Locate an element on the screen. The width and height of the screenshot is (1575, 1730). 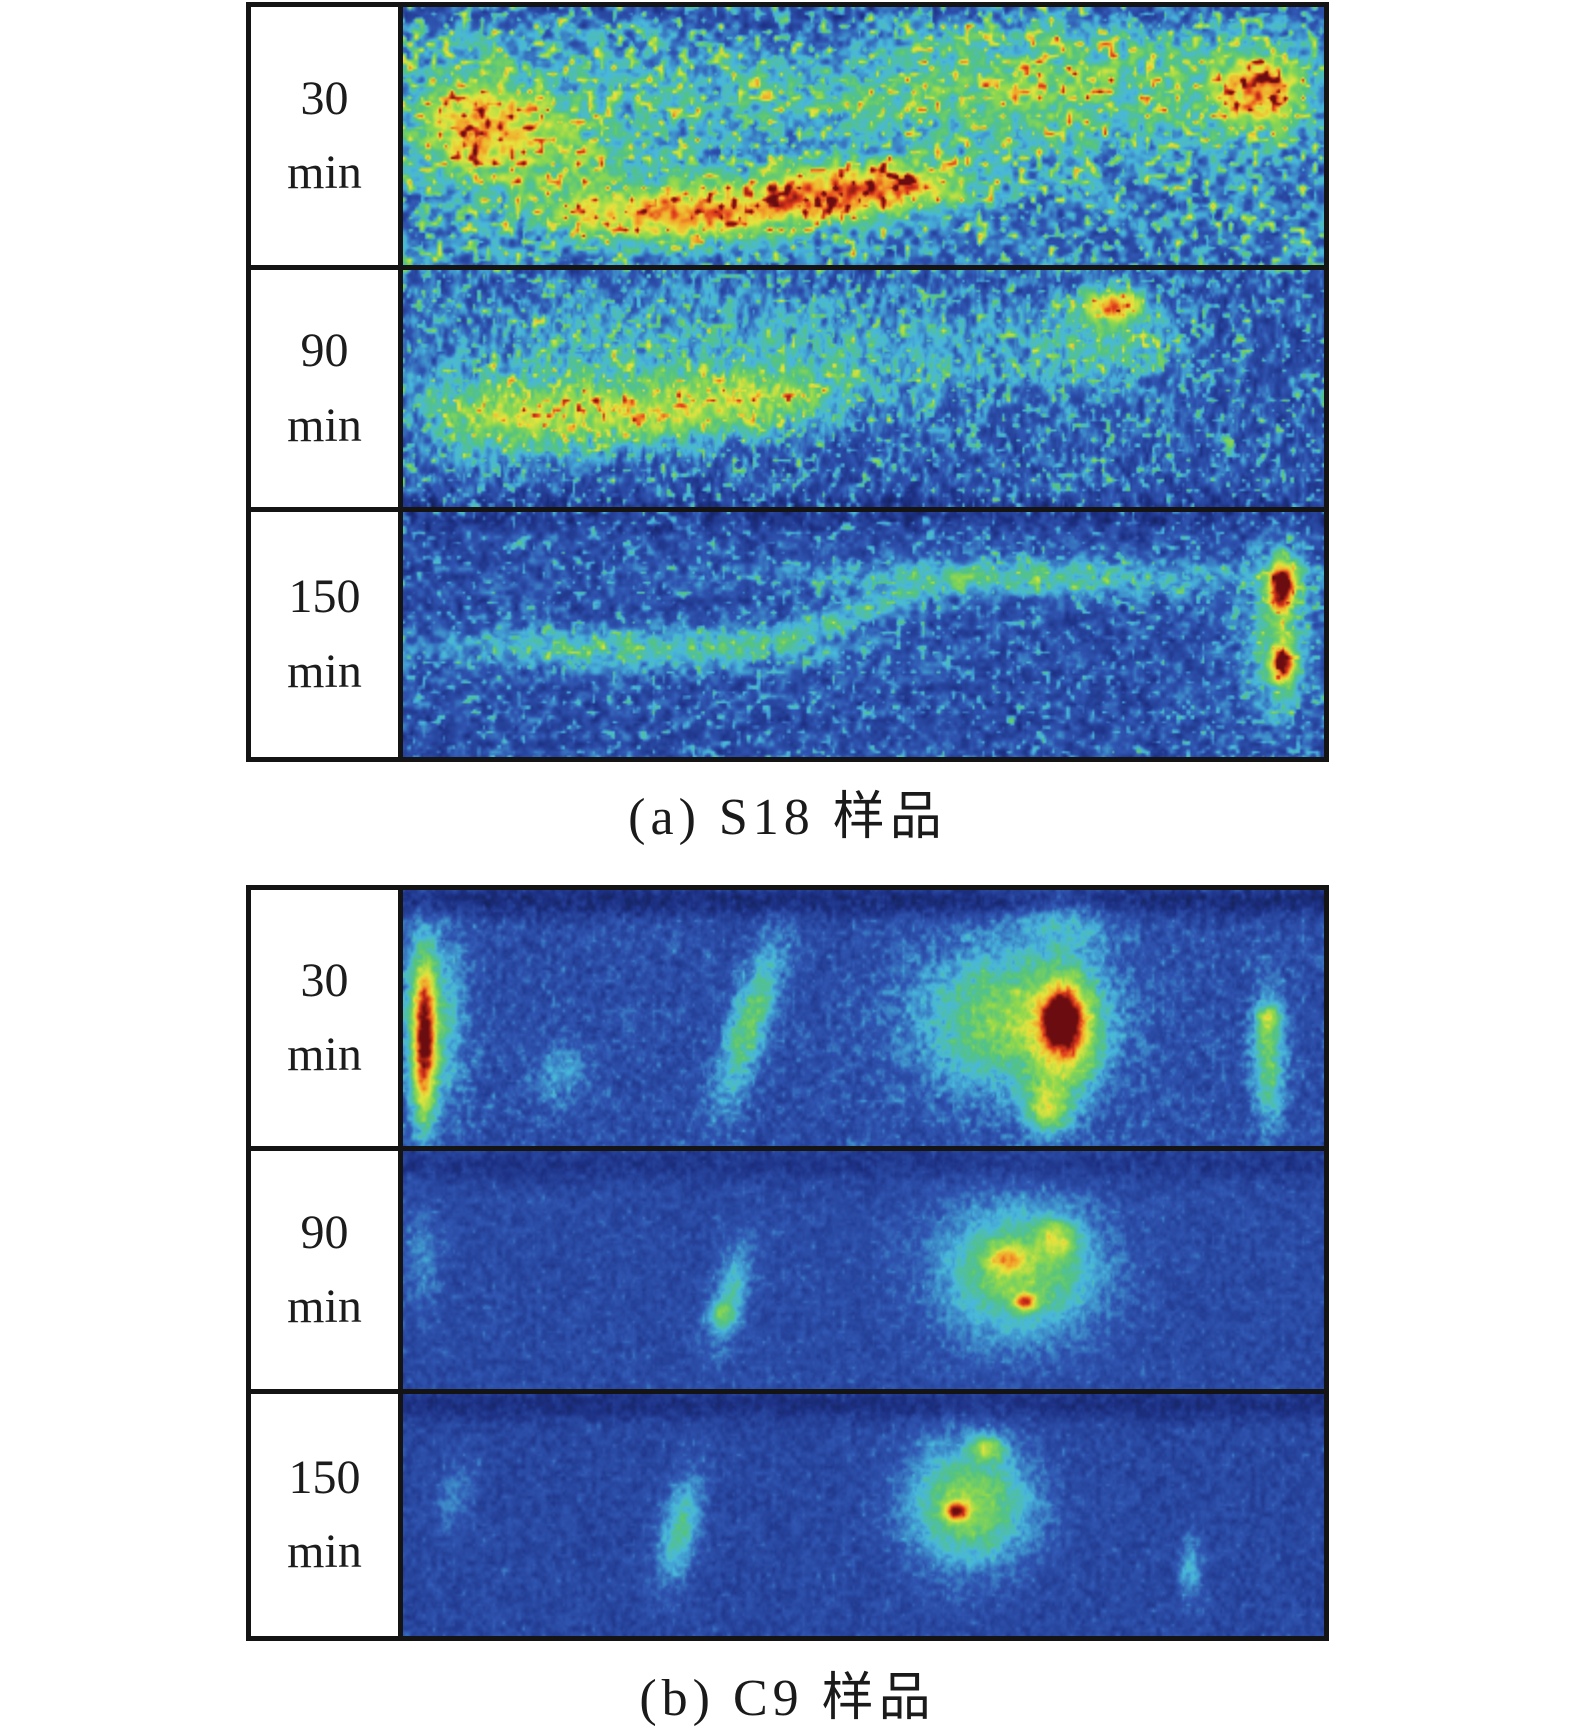
time-label-c9-150min: 150 min is located at coordinates (327, 1515).